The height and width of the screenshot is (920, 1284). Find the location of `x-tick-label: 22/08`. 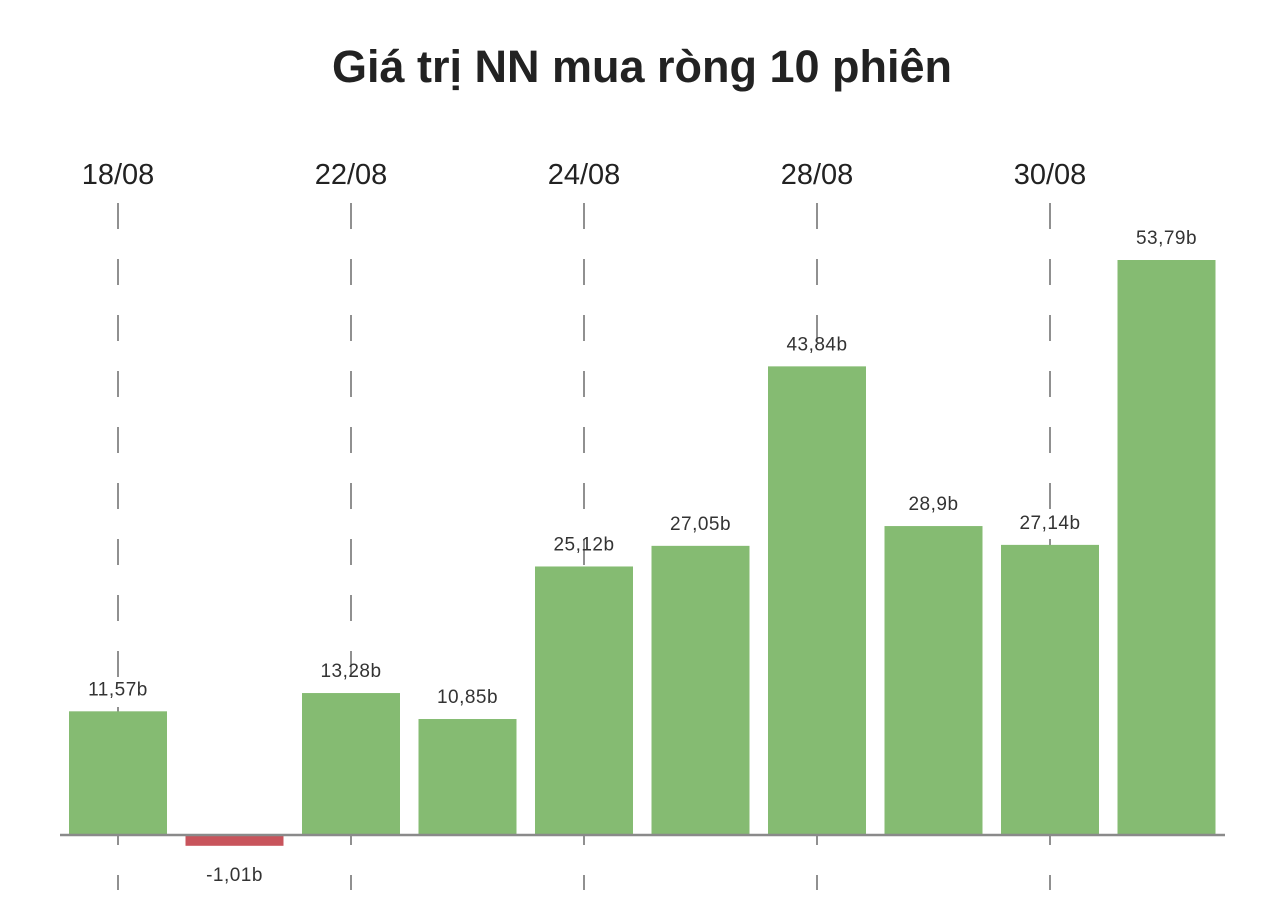

x-tick-label: 22/08 is located at coordinates (351, 175).